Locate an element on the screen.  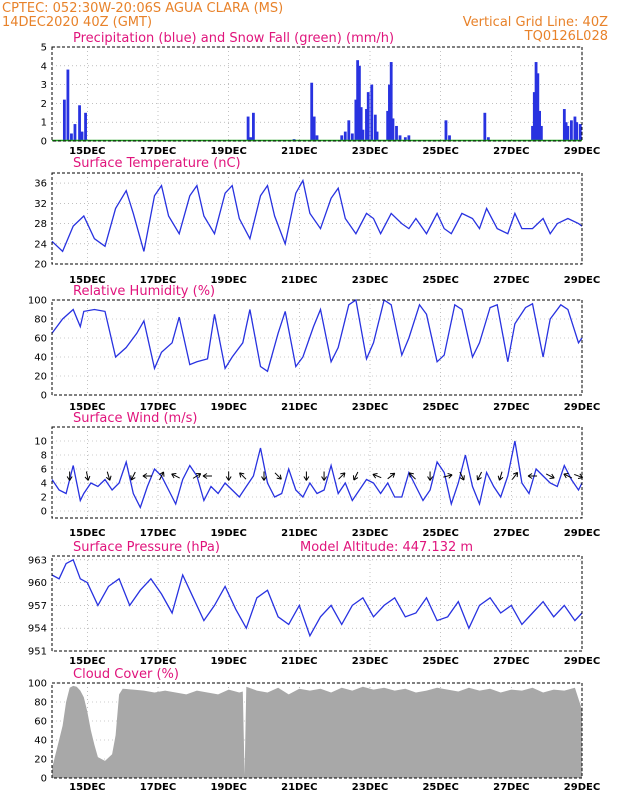
pressure-line is located at coordinates (317, 598).